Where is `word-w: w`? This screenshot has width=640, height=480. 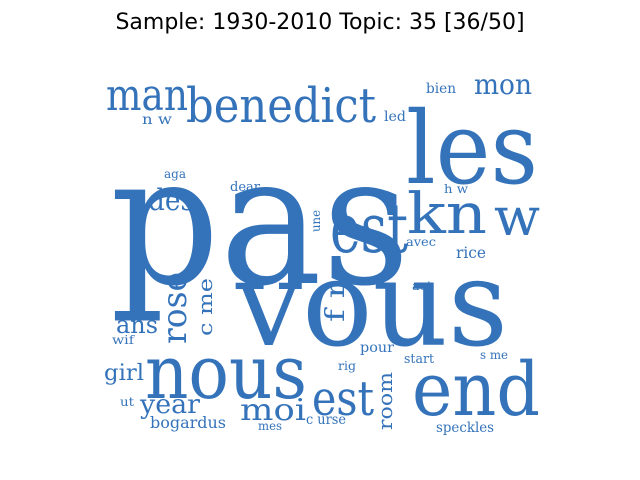 word-w: w is located at coordinates (517, 218).